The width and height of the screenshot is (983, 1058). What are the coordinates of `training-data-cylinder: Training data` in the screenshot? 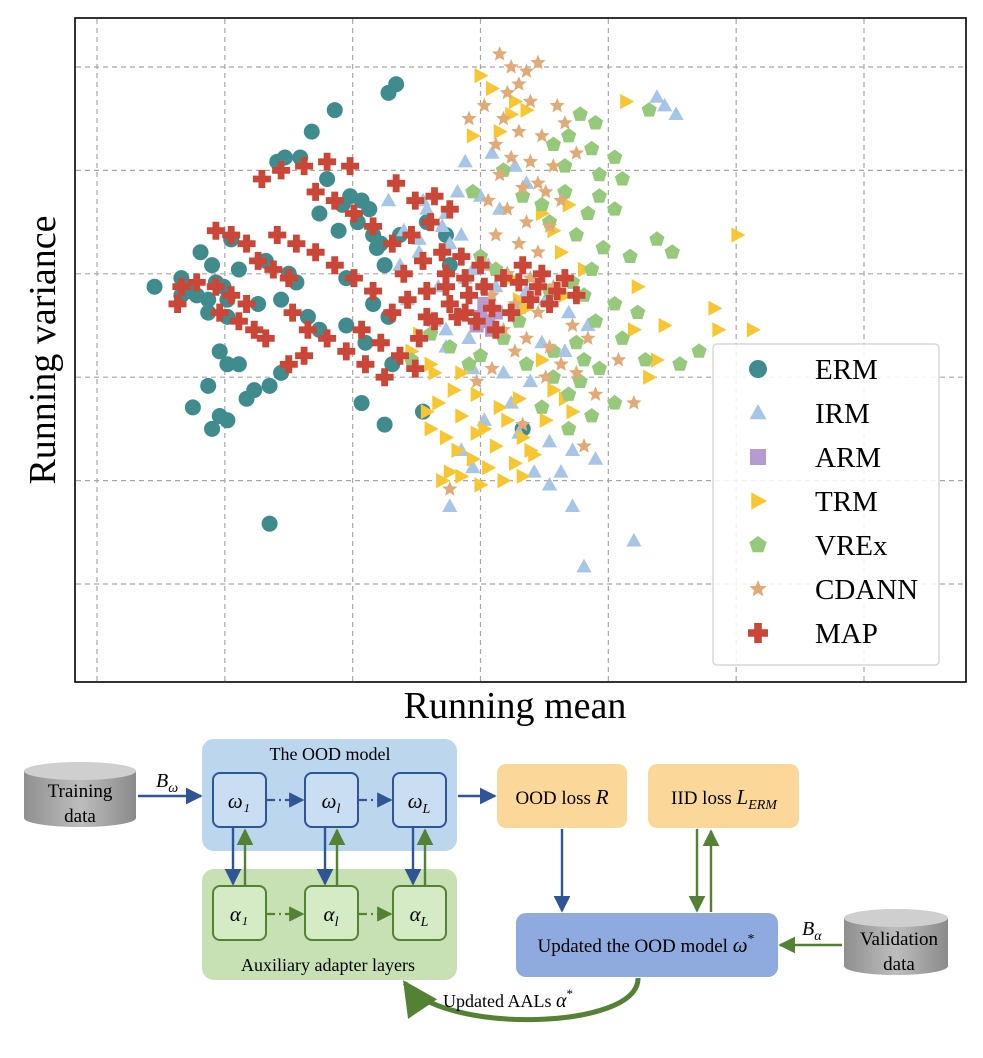 It's located at (80, 794).